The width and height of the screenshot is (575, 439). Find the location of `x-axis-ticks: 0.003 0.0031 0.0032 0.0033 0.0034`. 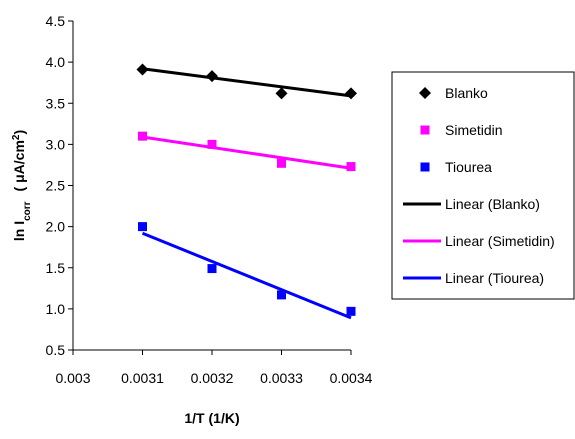

x-axis-ticks: 0.003 0.0031 0.0032 0.0033 0.0034 is located at coordinates (214, 368).